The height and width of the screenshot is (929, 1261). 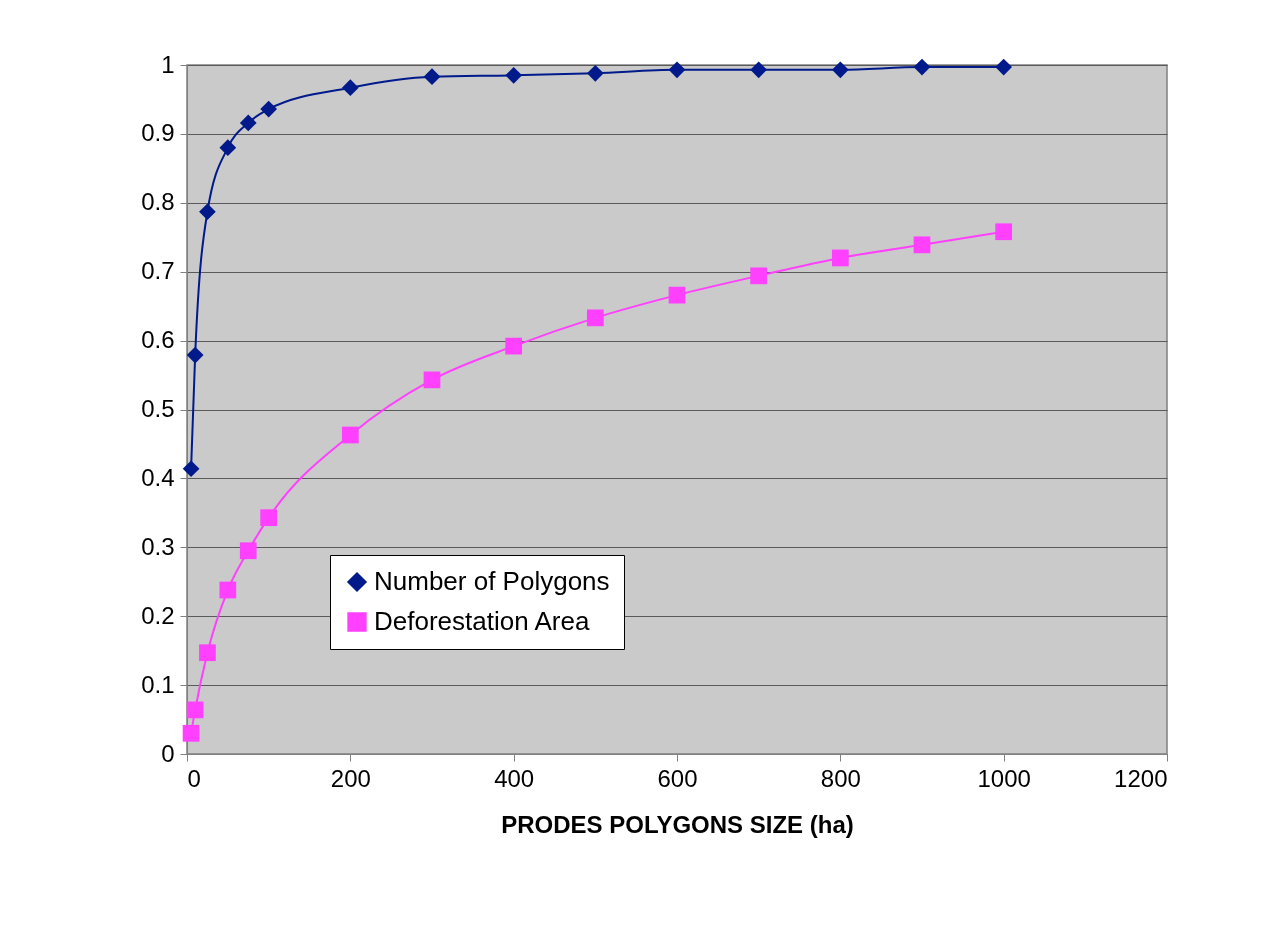 I want to click on y-tick-label: 0, so click(x=168, y=753).